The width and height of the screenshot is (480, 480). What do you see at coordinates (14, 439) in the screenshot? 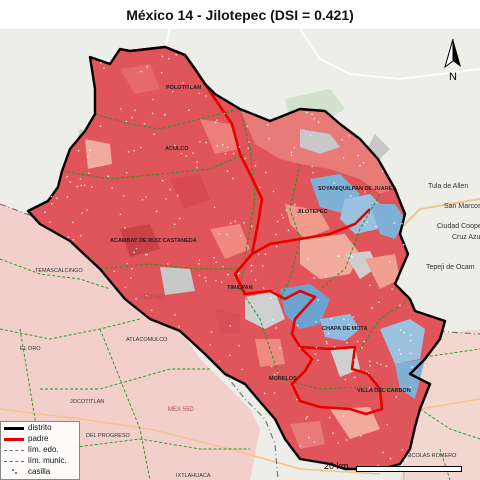
I see `padre-symbol` at bounding box center [14, 439].